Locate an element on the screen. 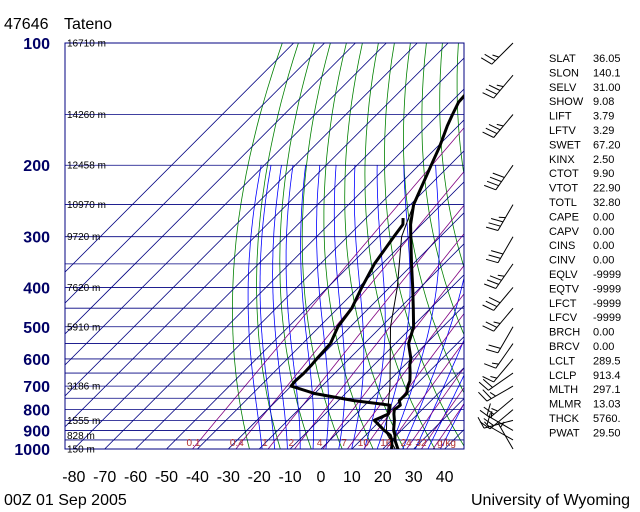 This screenshot has width=640, height=512. pressure-tick-label: 200 is located at coordinates (36, 166).